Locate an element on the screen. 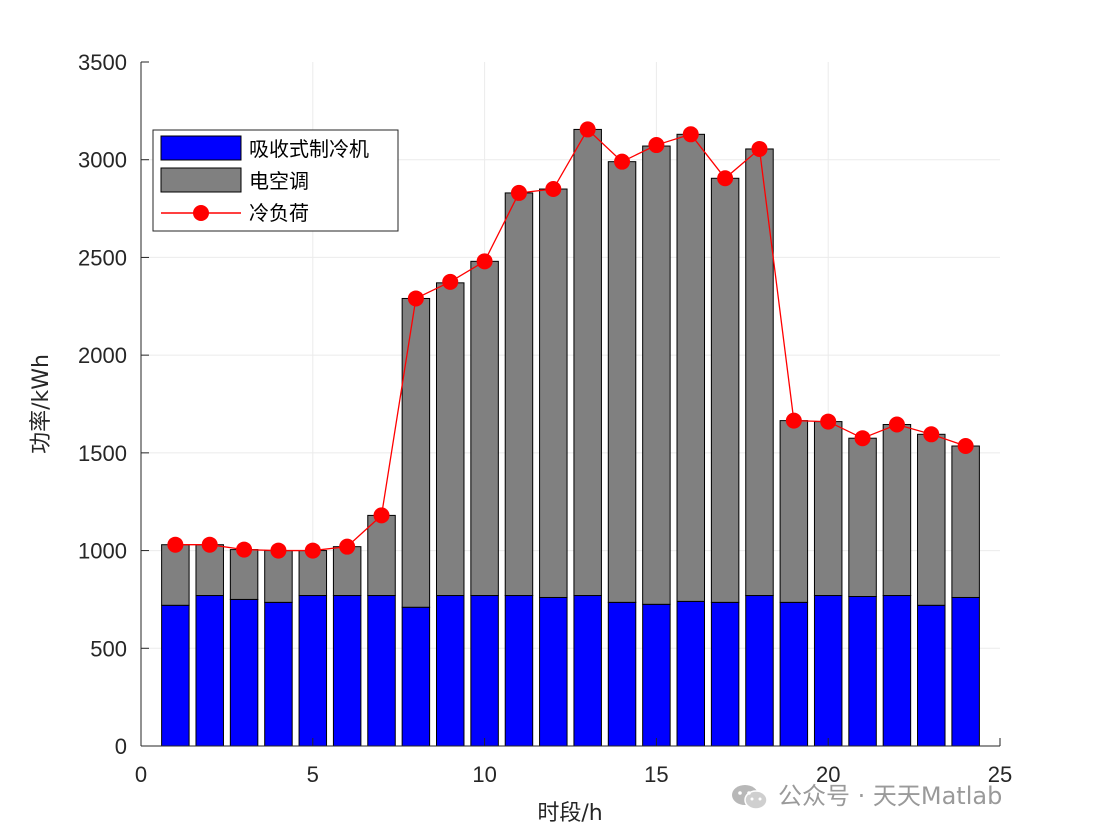  wechat-icon is located at coordinates (750, 797).